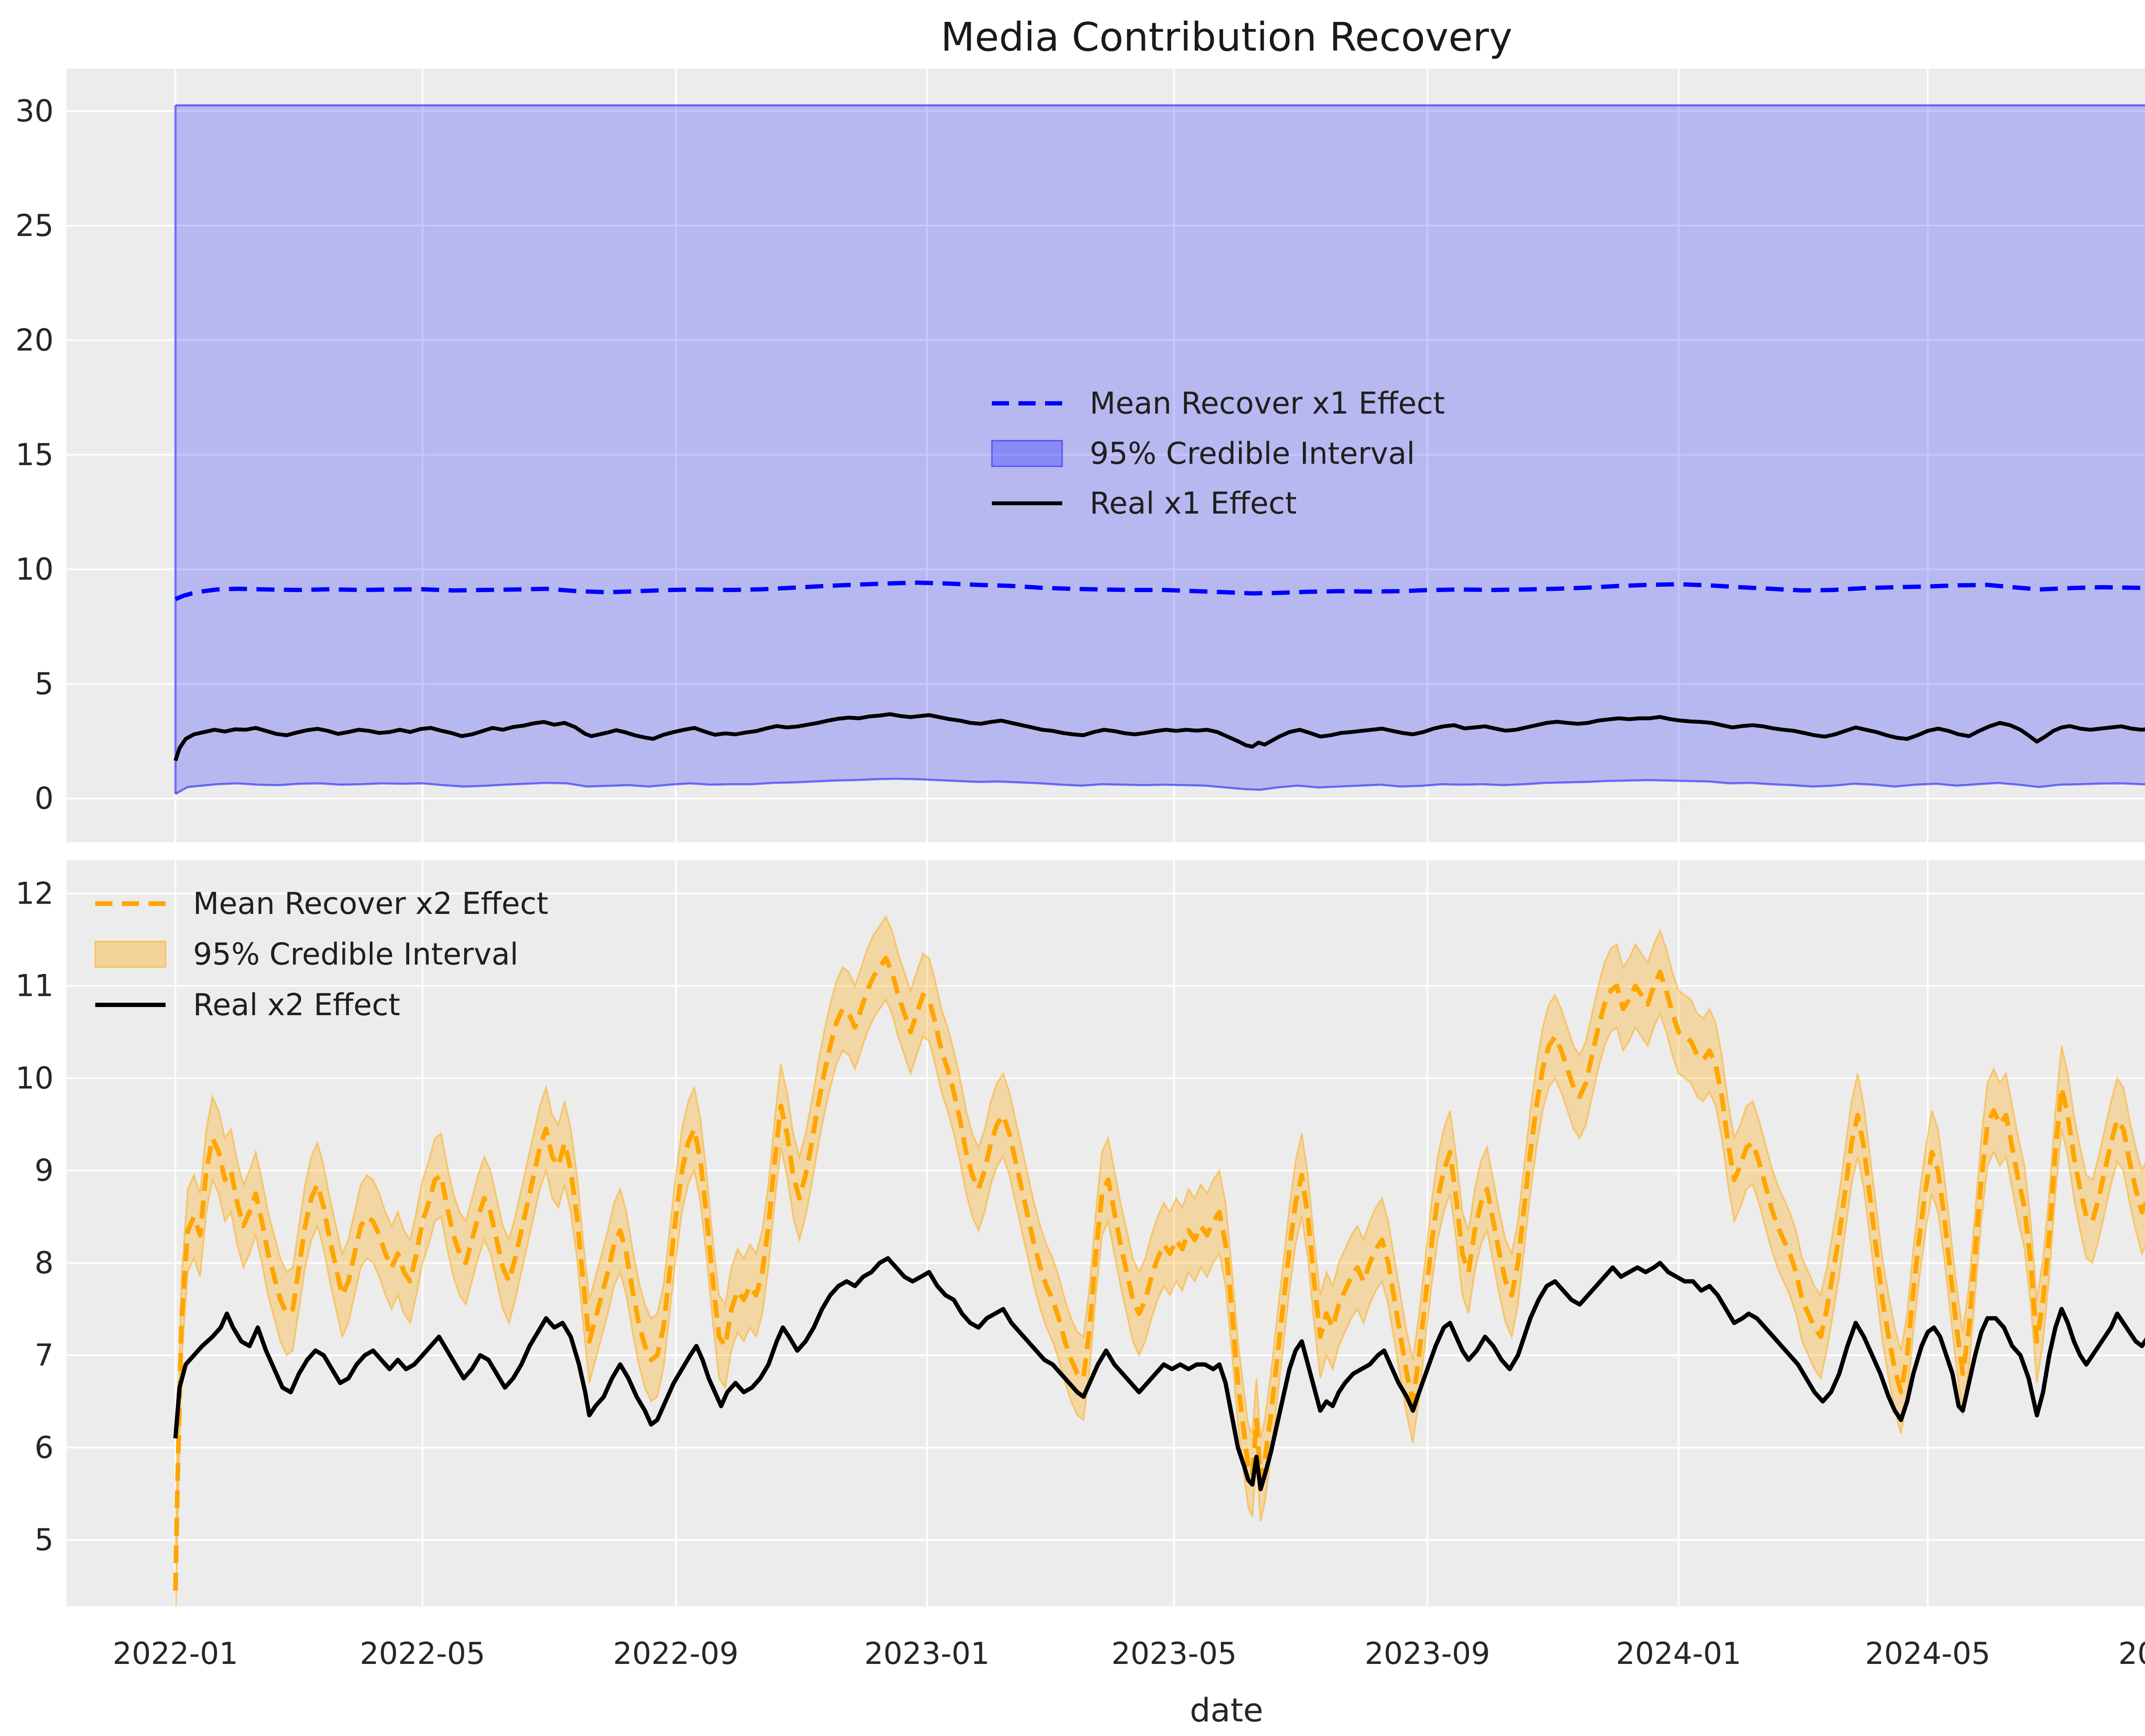 The width and height of the screenshot is (2145, 1736). Describe the element at coordinates (1027, 453) in the screenshot. I see `legend-x1-band-swatch` at that location.